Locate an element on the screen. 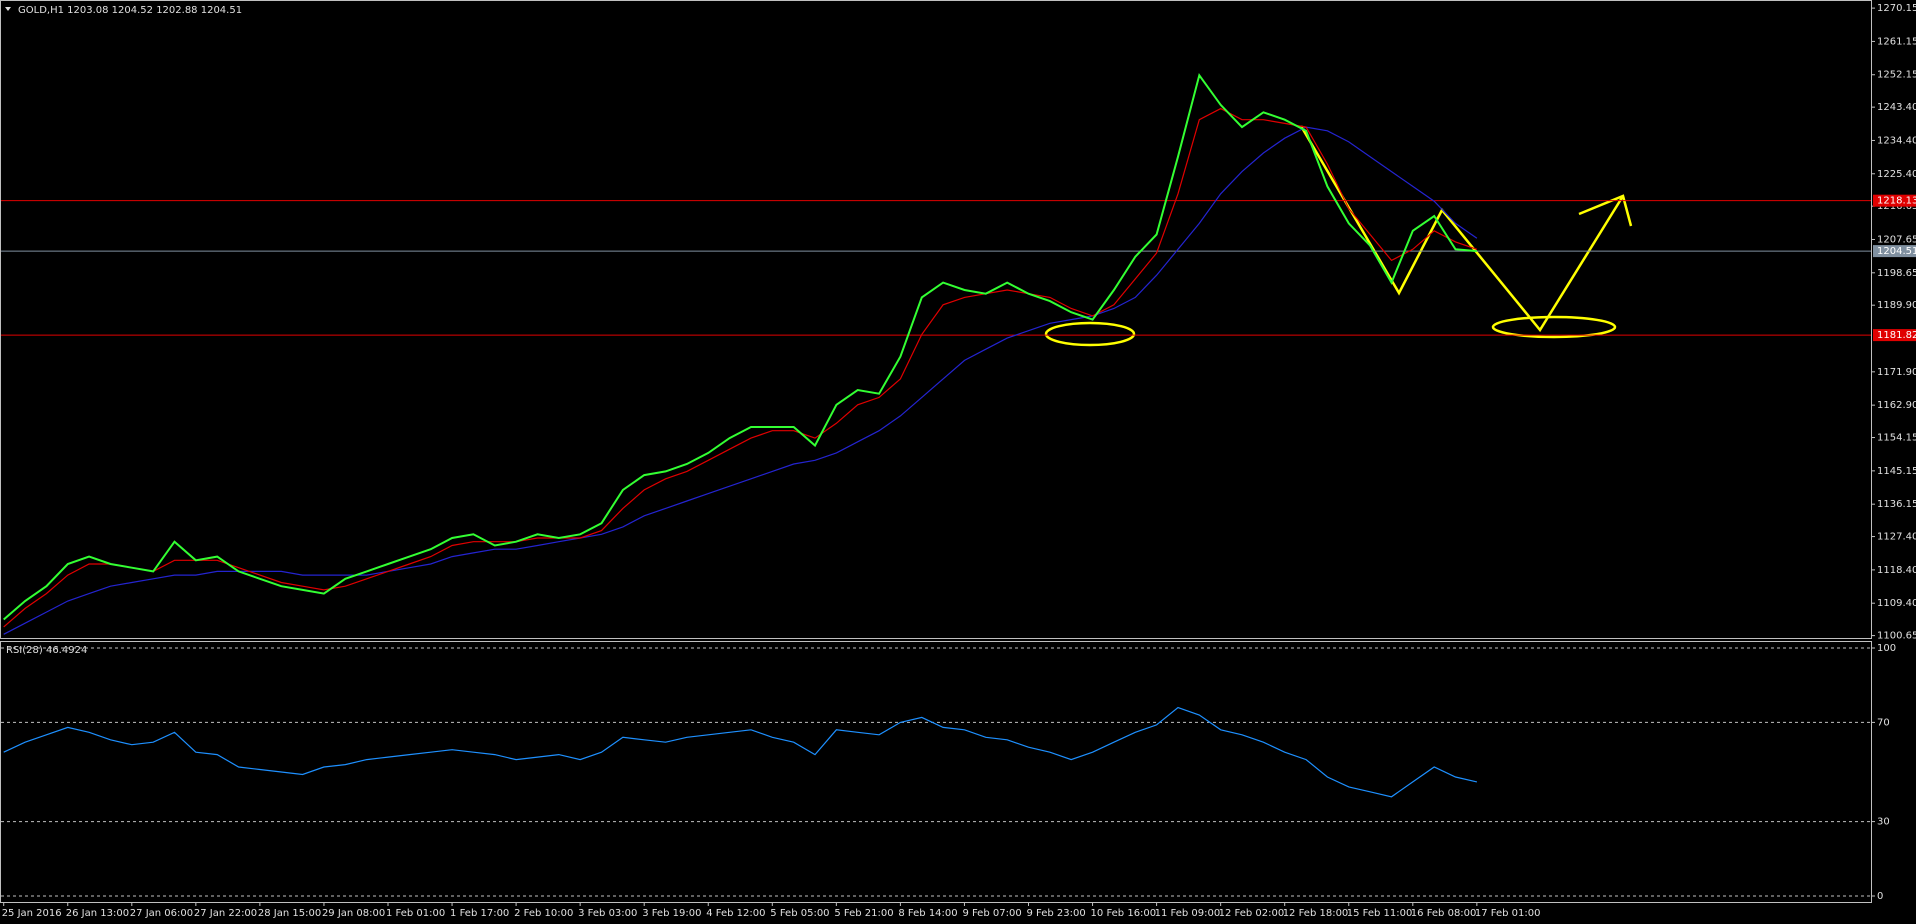 The width and height of the screenshot is (1916, 924). x-tick-label: 27 Jan 06:00 is located at coordinates (161, 913).